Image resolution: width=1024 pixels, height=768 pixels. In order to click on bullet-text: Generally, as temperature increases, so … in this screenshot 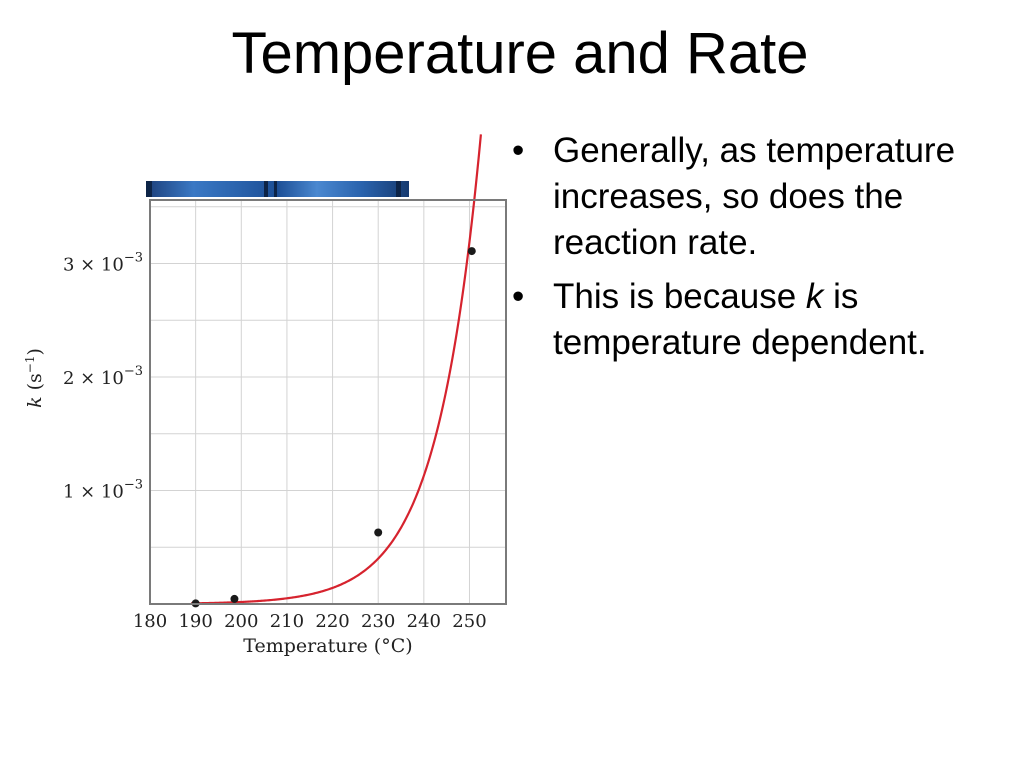, I will do `click(754, 196)`.